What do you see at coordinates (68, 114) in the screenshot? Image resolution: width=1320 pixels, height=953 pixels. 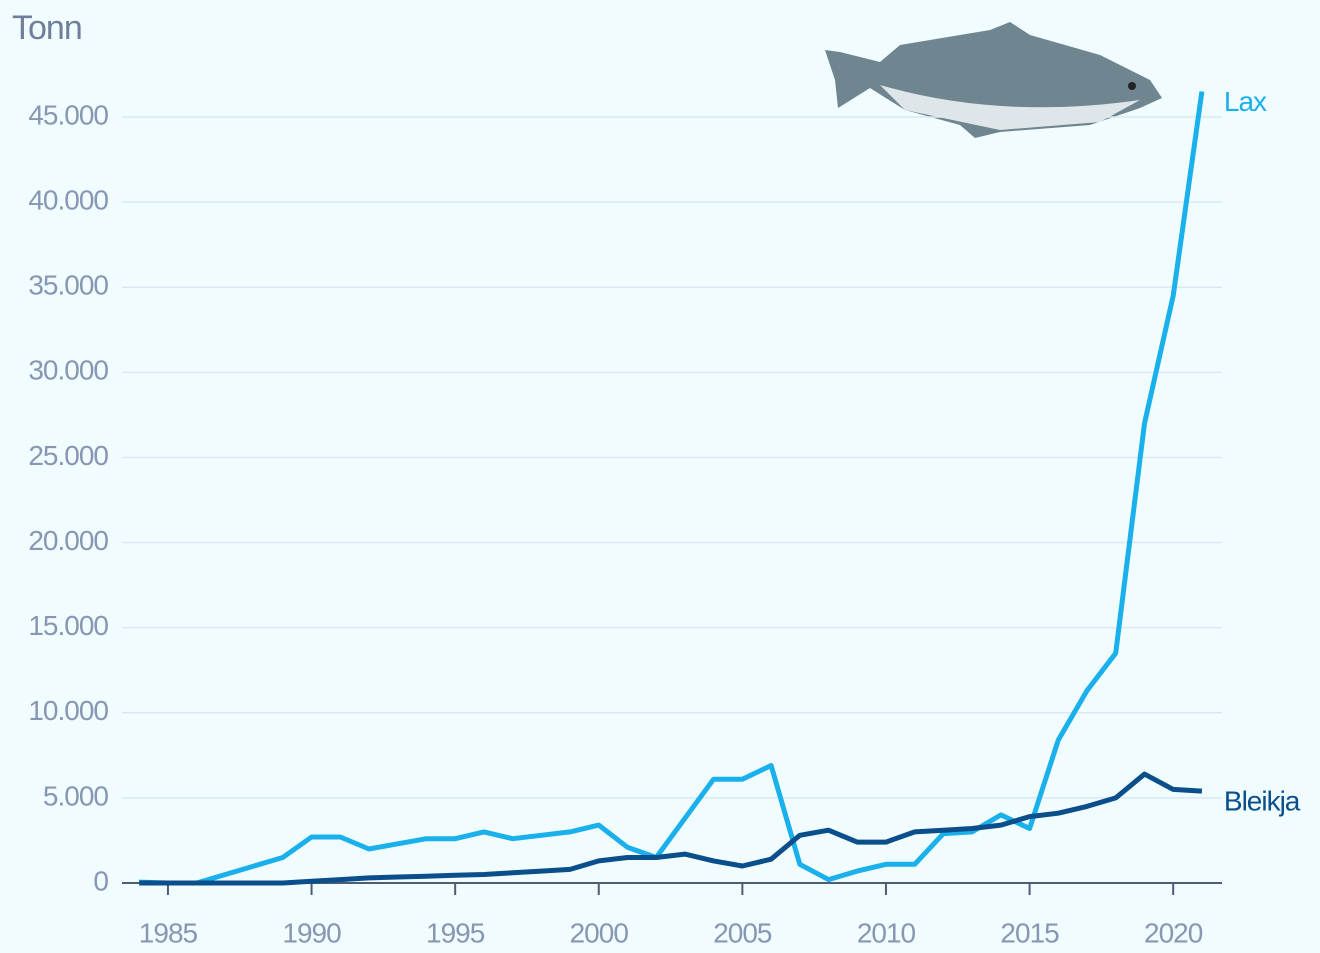 I see `y-tick-label: 45.000` at bounding box center [68, 114].